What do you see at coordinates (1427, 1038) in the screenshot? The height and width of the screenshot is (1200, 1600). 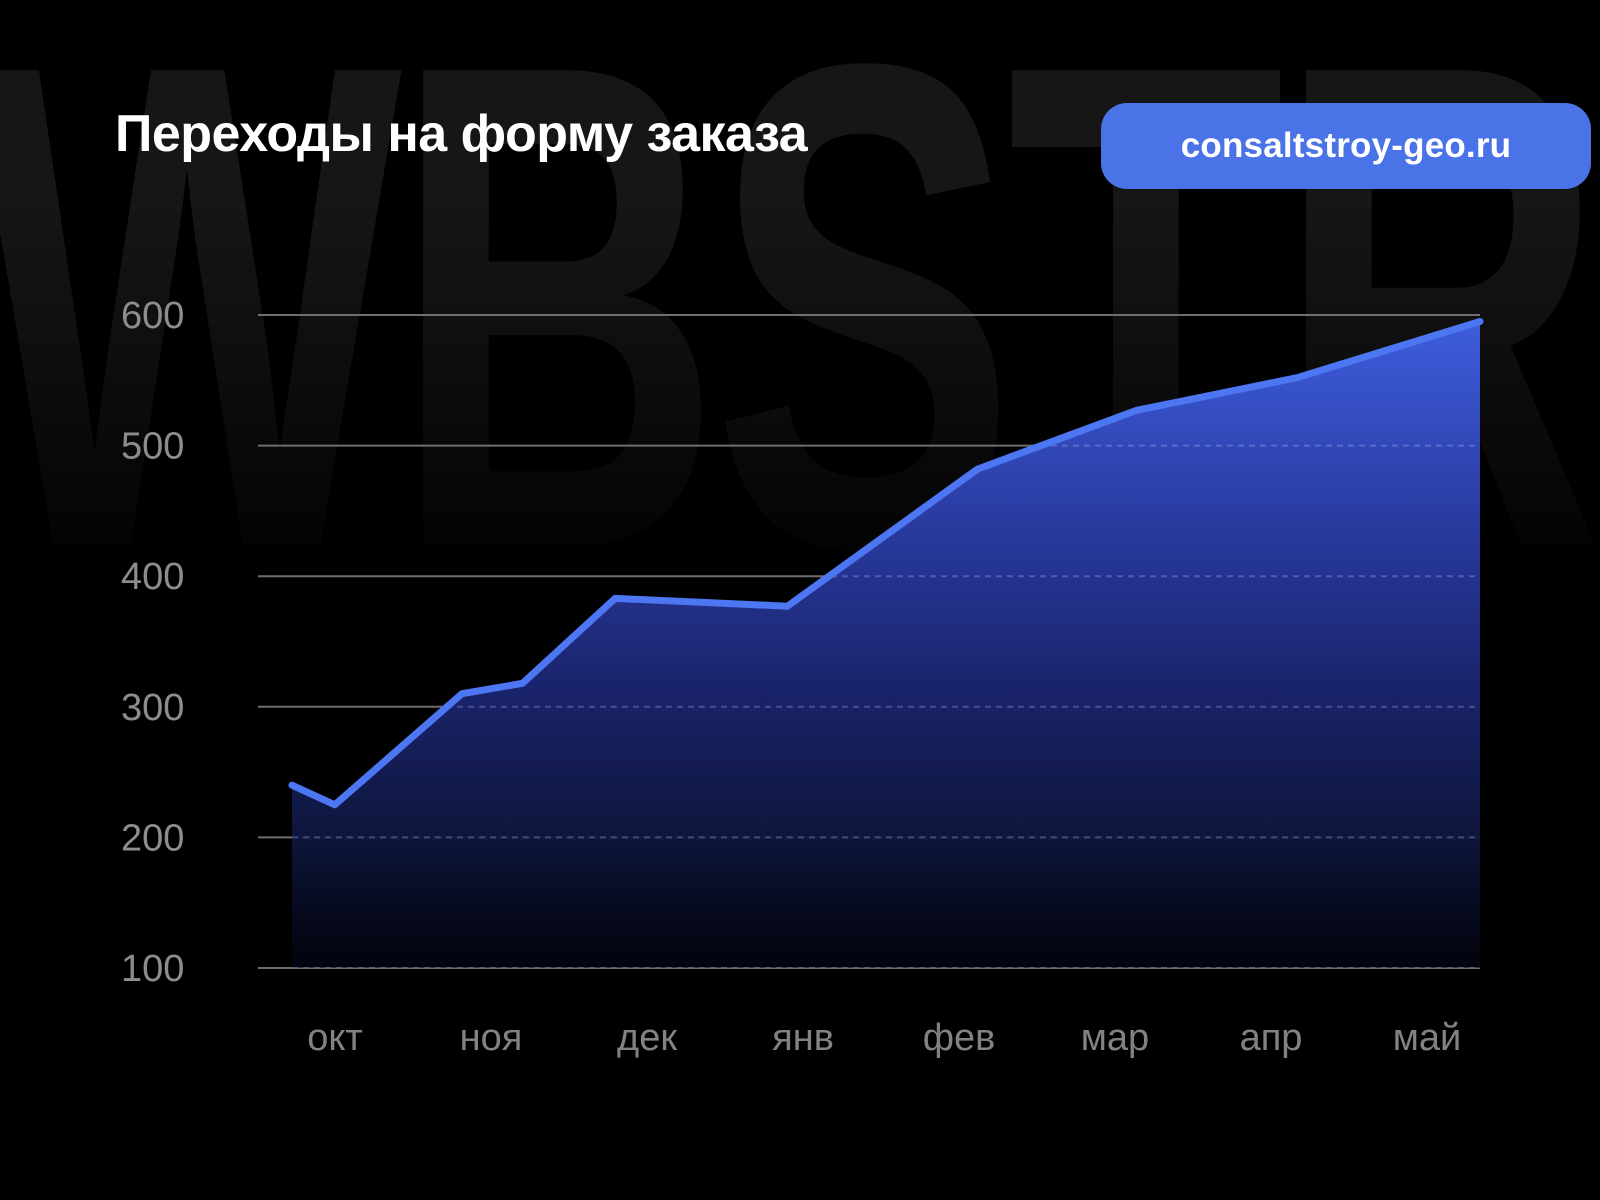 I see `x-tick-label-7: май` at bounding box center [1427, 1038].